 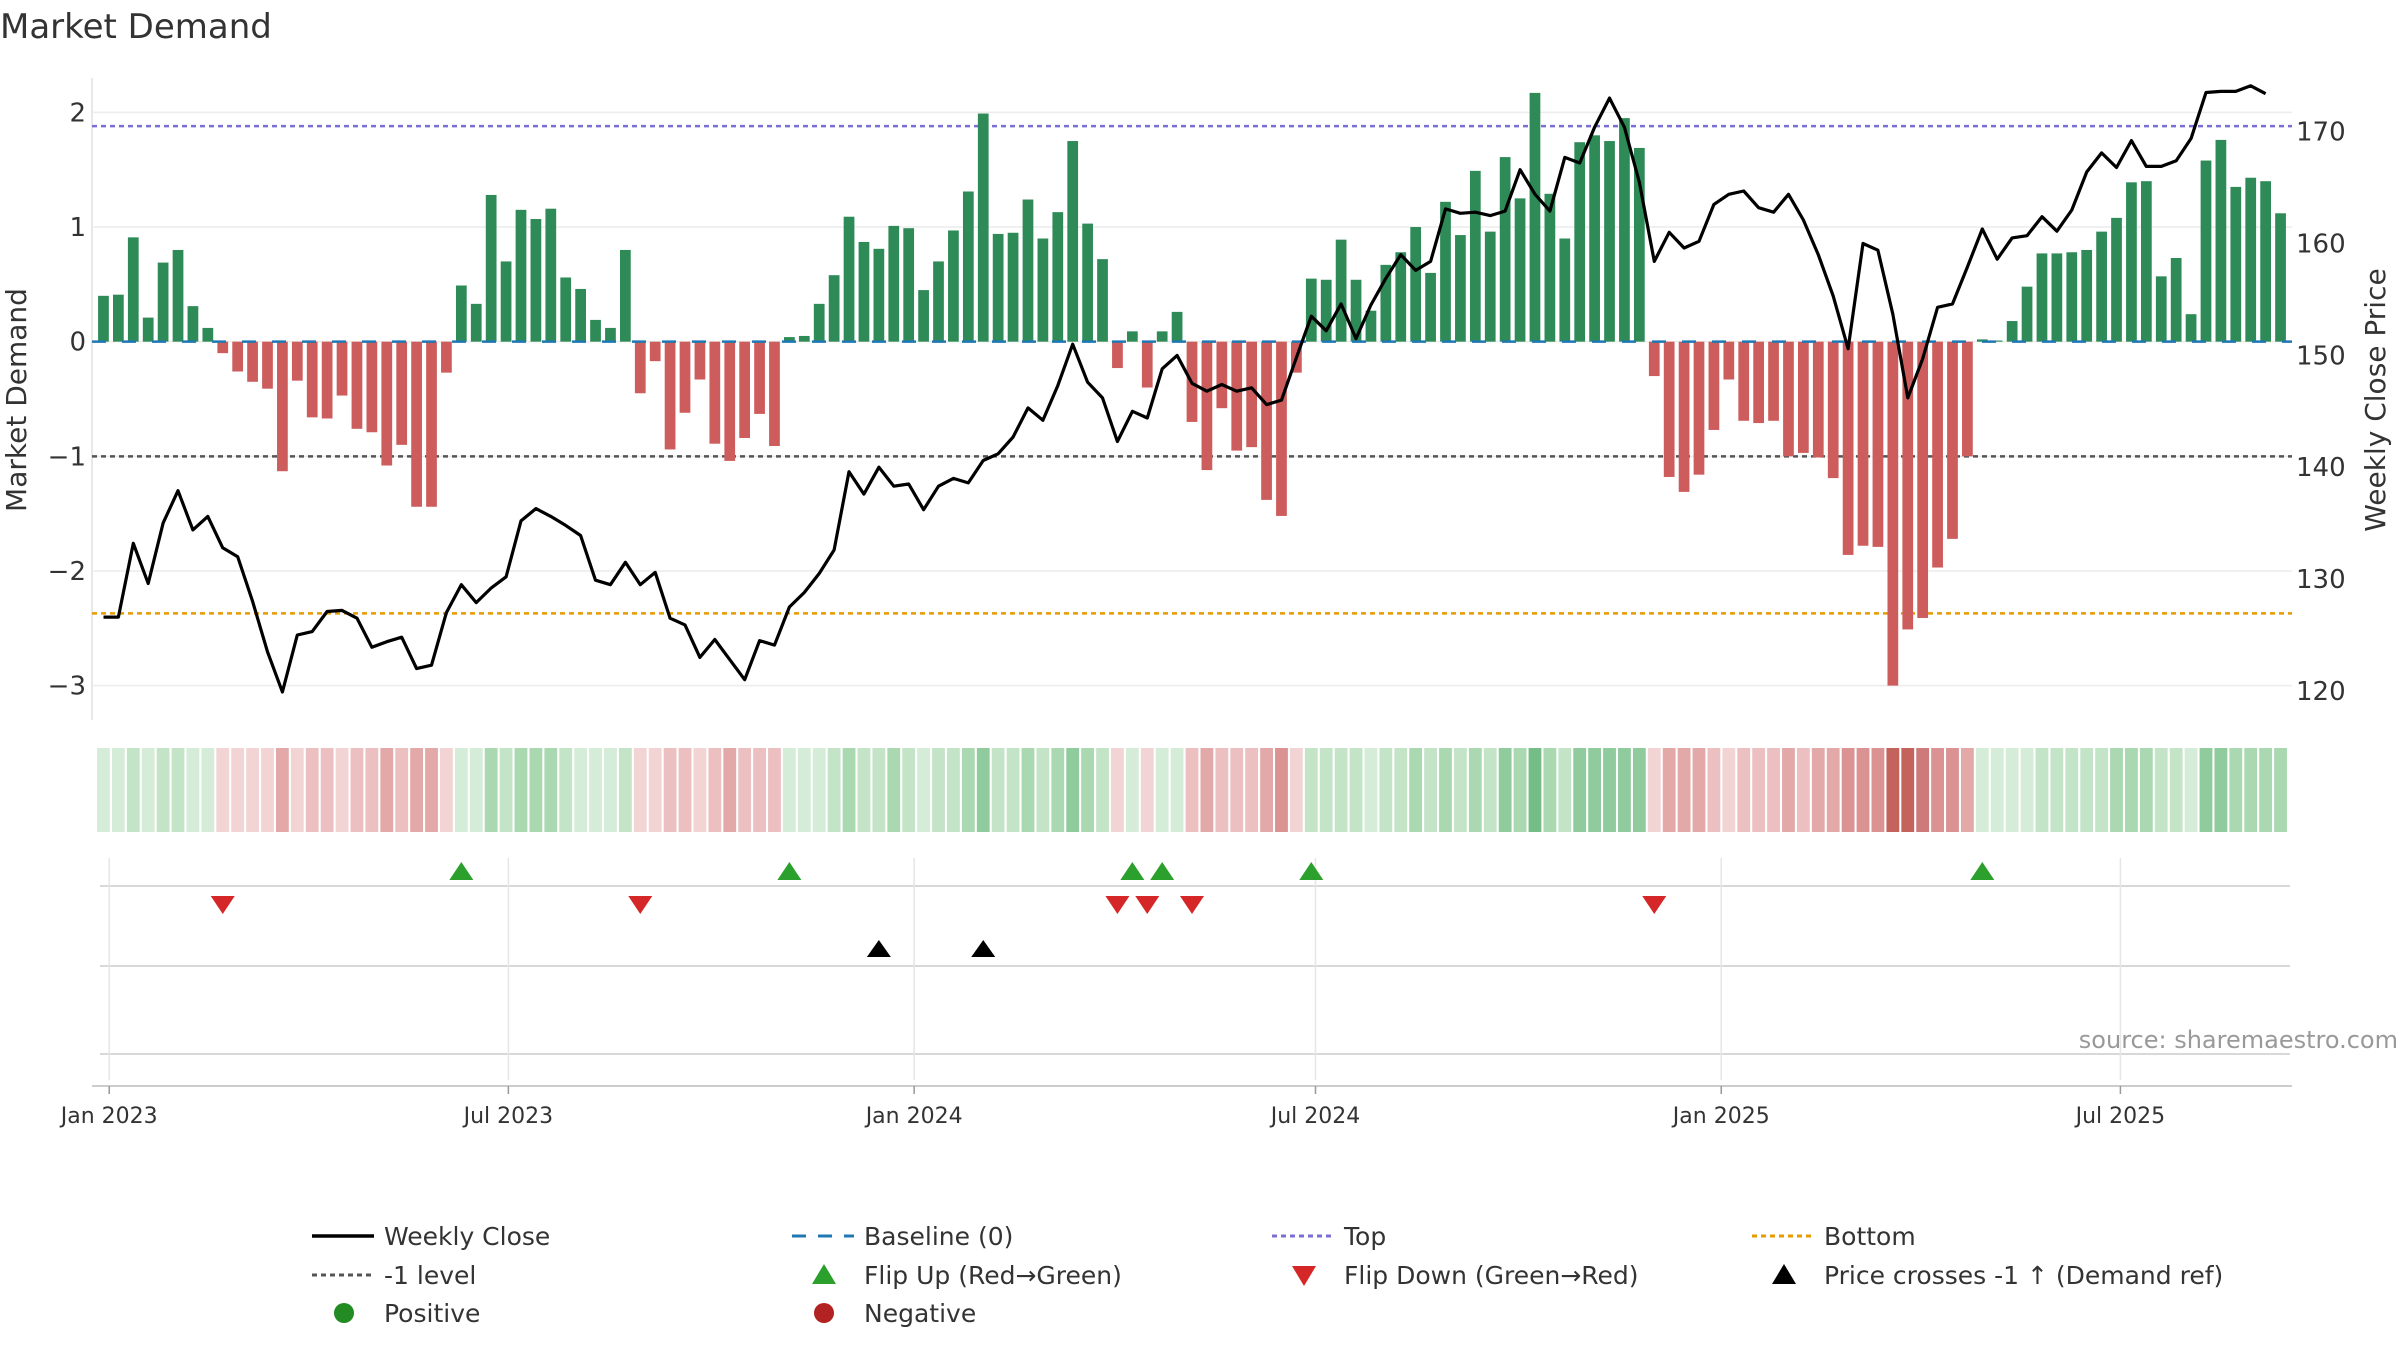 What do you see at coordinates (407, 1313) in the screenshot?
I see `legend-item-positive: Positive` at bounding box center [407, 1313].